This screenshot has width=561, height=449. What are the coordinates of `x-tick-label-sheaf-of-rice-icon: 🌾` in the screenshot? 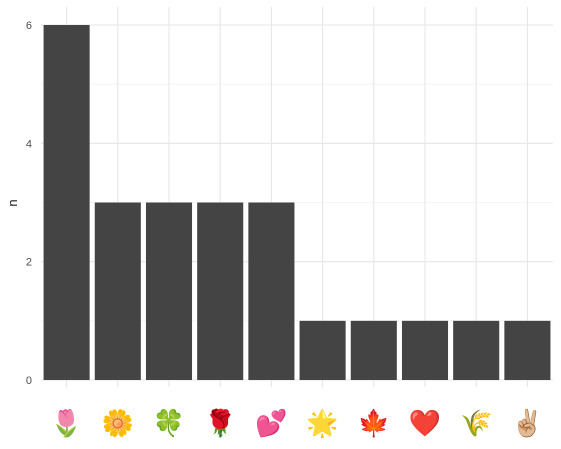 It's located at (476, 424).